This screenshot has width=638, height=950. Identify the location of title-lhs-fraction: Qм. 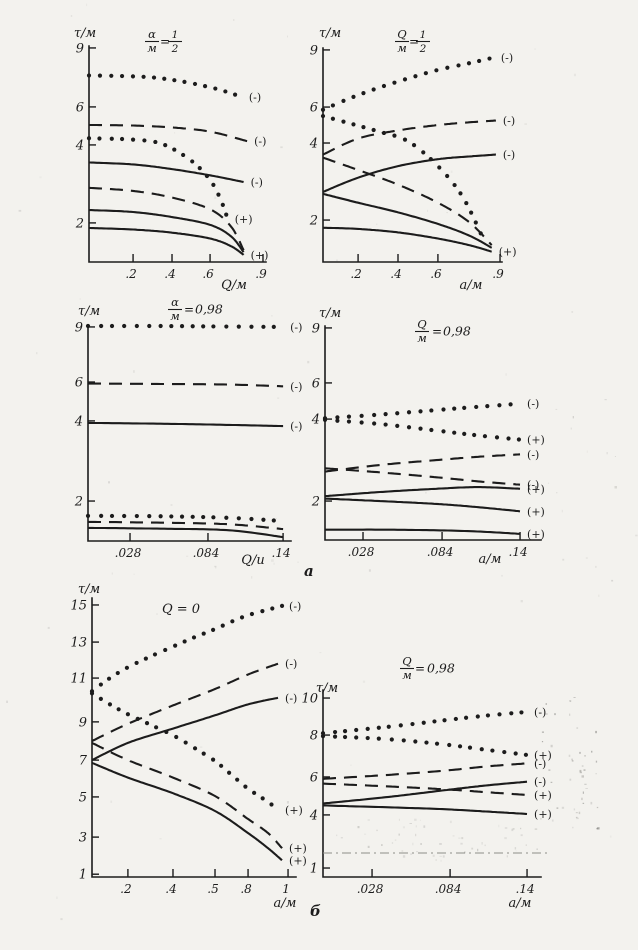
(407, 668).